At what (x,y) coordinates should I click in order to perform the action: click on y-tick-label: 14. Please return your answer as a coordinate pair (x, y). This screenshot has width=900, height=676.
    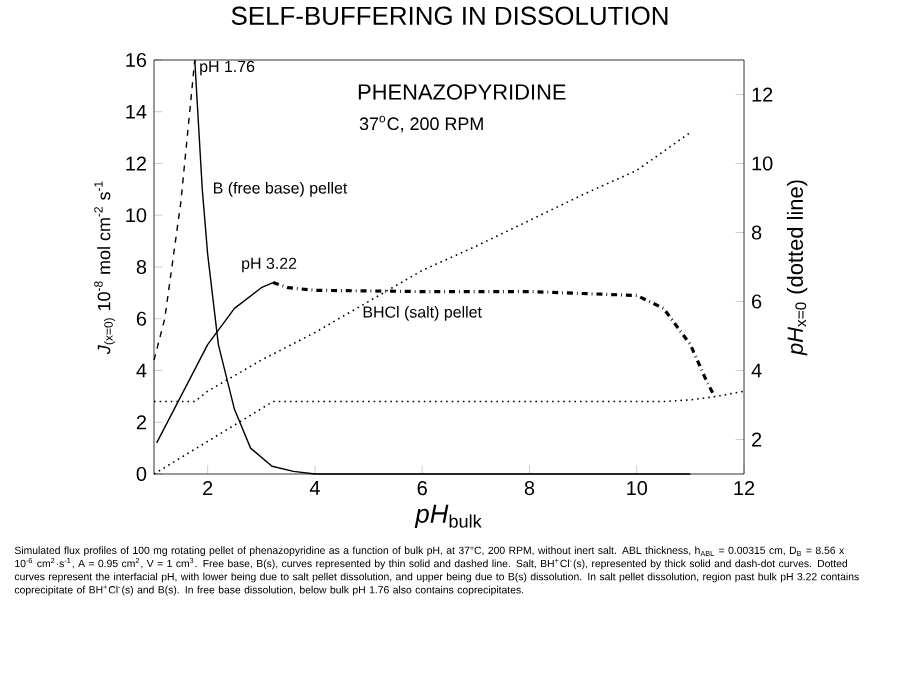
    Looking at the image, I should click on (136, 111).